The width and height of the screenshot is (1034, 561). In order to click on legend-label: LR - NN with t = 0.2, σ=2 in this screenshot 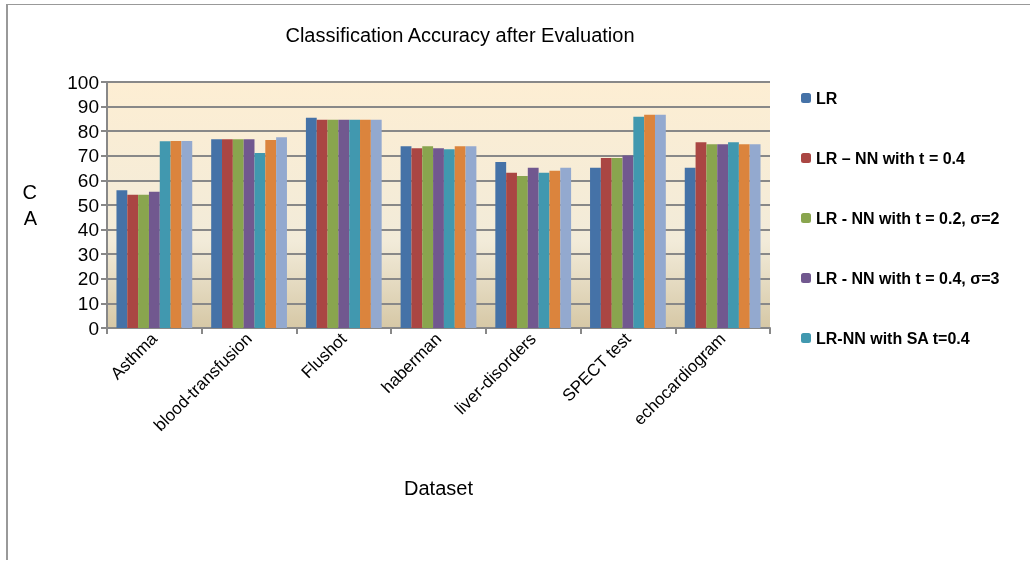, I will do `click(908, 218)`.